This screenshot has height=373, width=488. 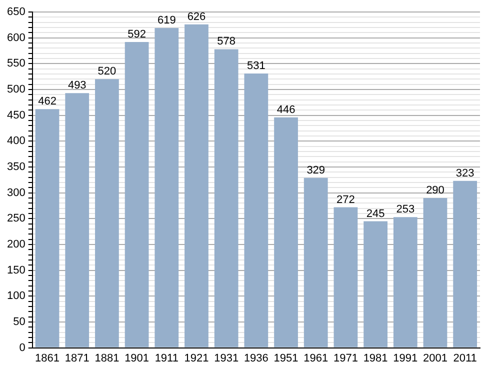 I want to click on x-tick-label: 1921, so click(x=196, y=358).